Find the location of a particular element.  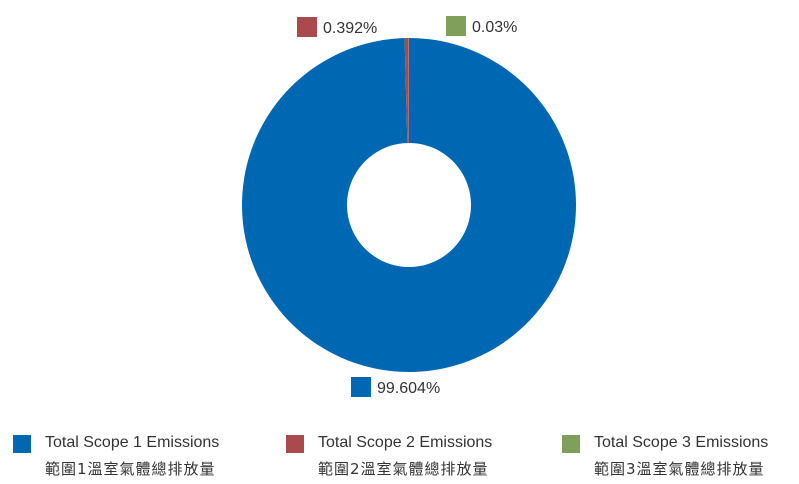

legend-label-zh-scope-2: 範圍2溫室氣體總排放量 is located at coordinates (403, 469).